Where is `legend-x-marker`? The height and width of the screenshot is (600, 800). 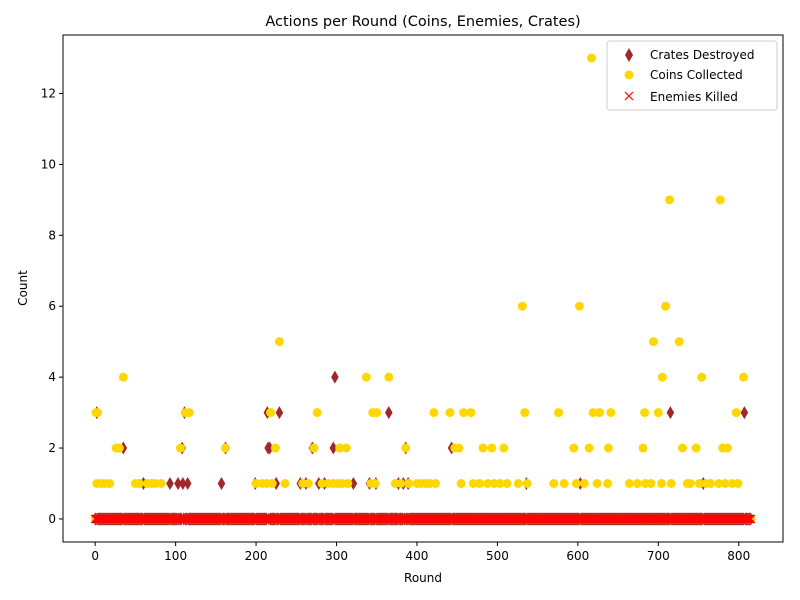 legend-x-marker is located at coordinates (629, 96).